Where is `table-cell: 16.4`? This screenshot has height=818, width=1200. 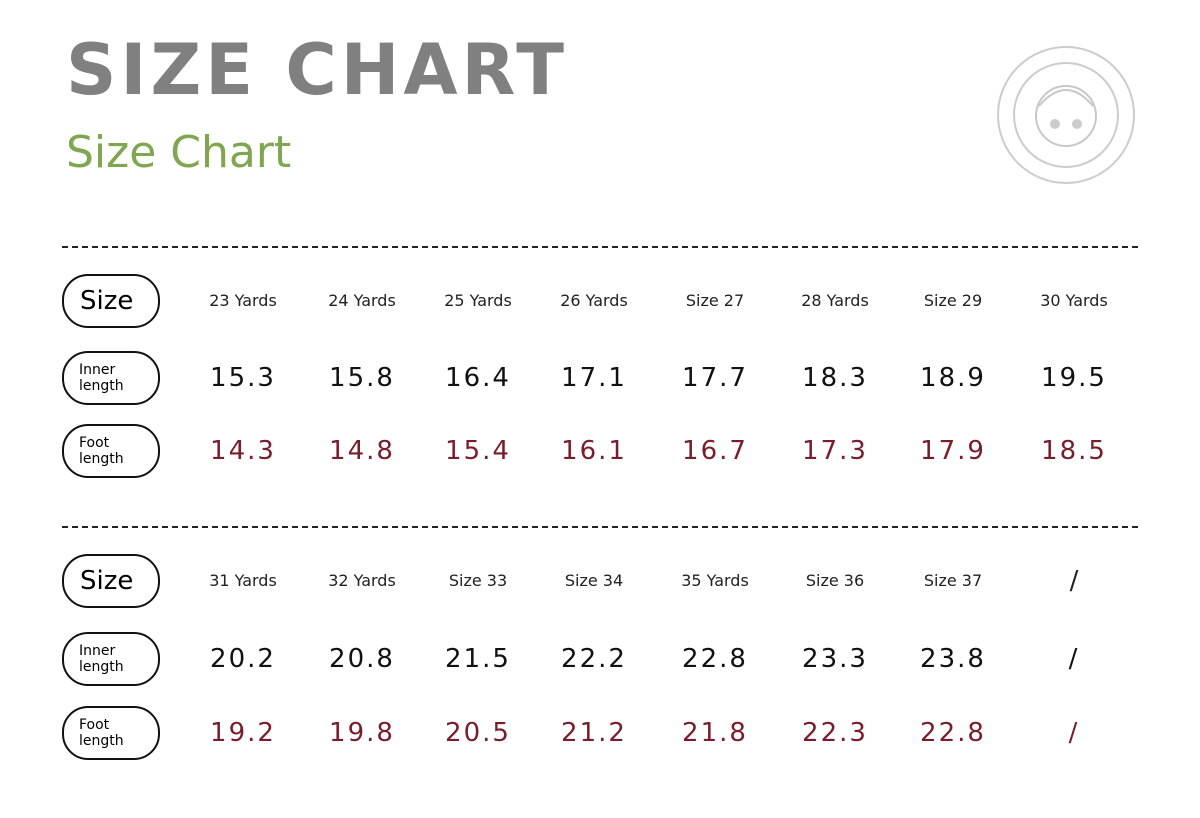
table-cell: 16.4 is located at coordinates (478, 378).